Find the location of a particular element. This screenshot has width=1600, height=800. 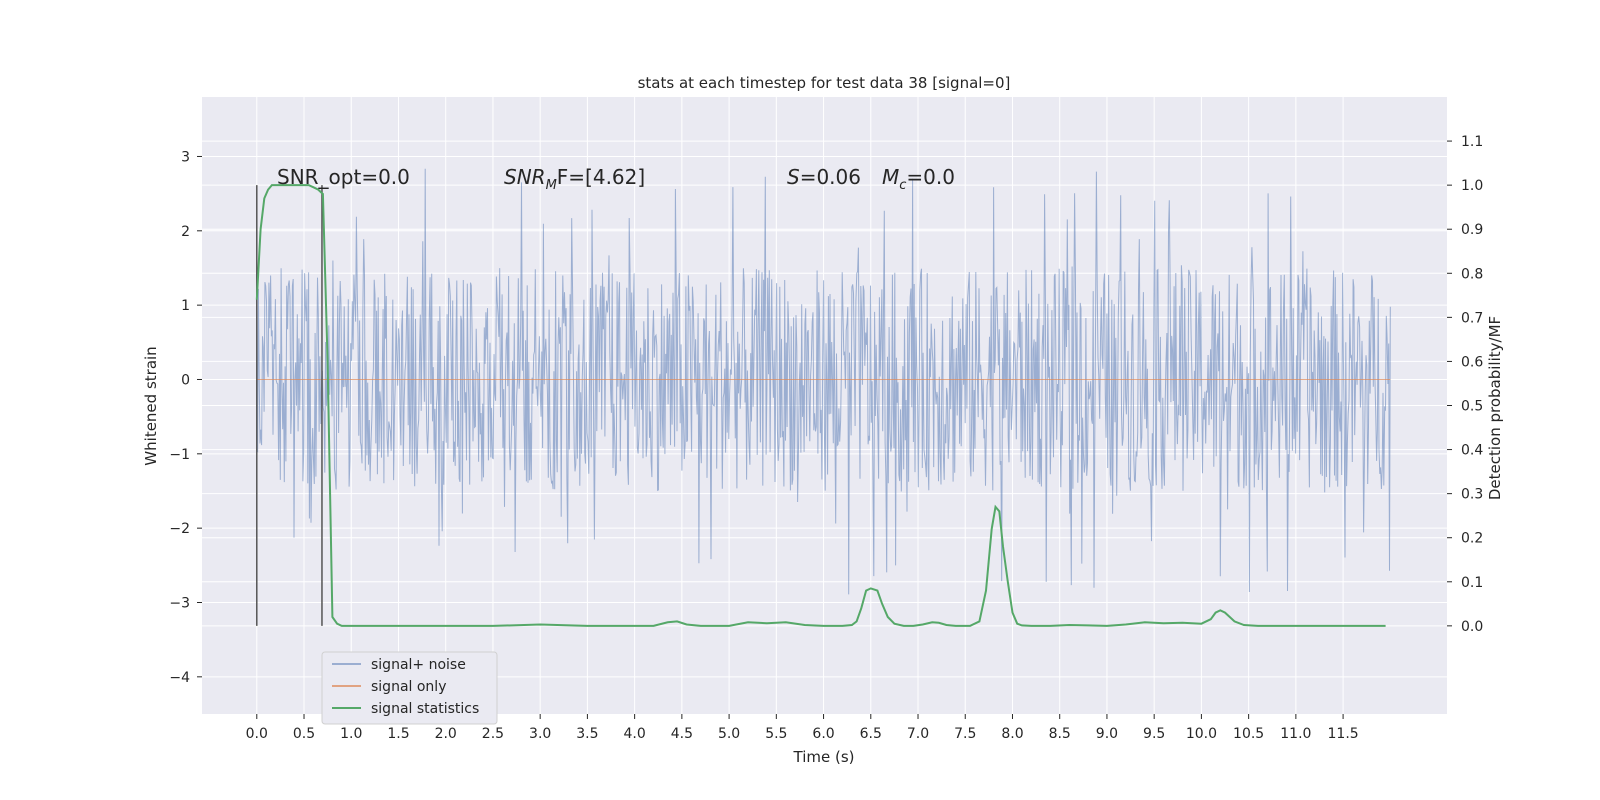

y-axis-ticks: 3 2 1 0 −1 −2 −3 −4 is located at coordinates (185, 417).